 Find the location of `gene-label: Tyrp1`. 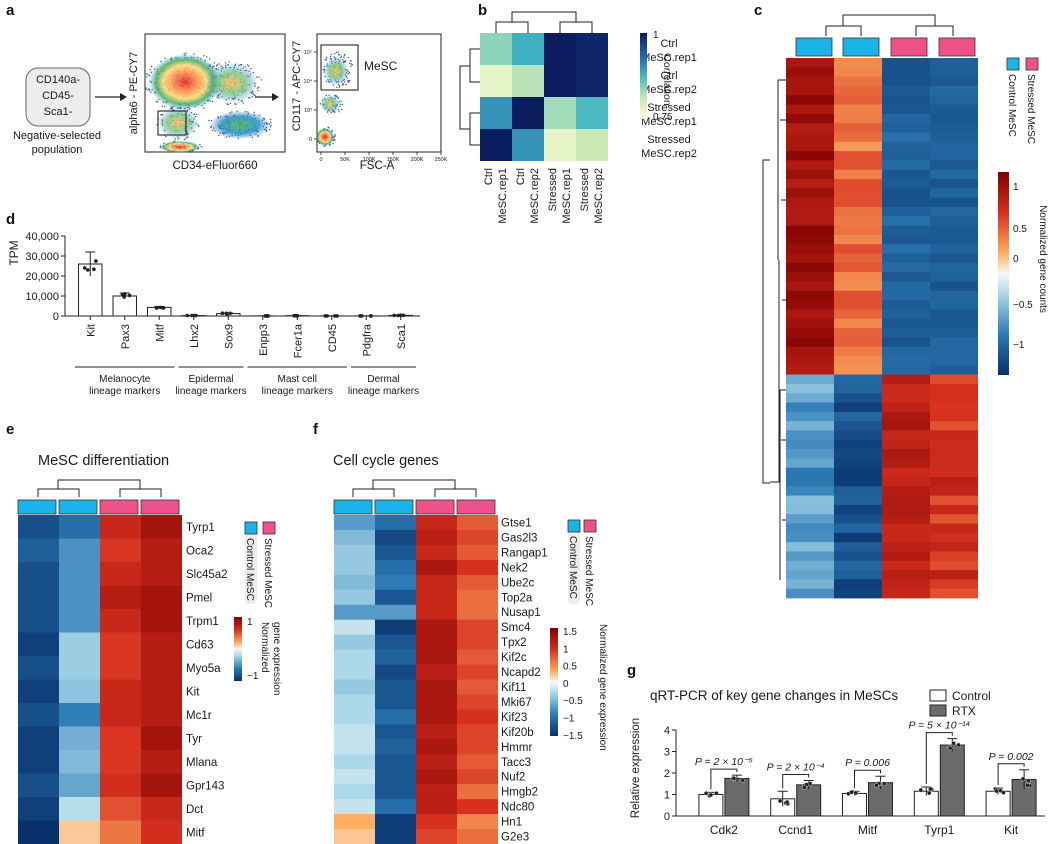

gene-label: Tyrp1 is located at coordinates (200, 528).